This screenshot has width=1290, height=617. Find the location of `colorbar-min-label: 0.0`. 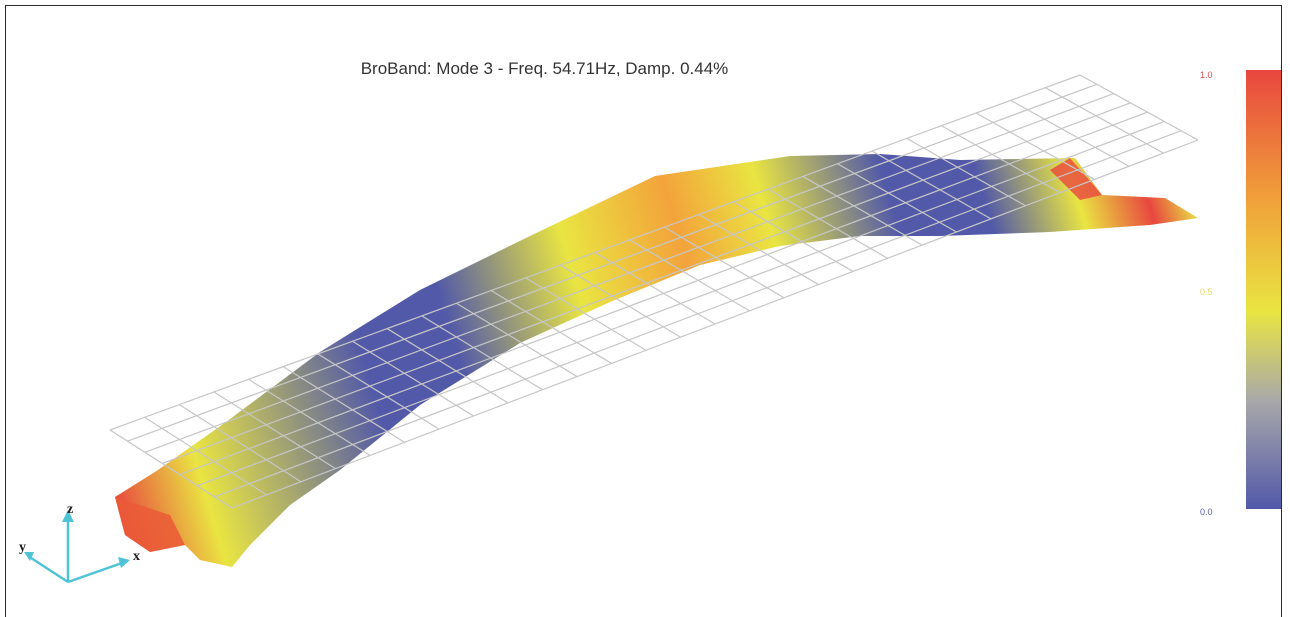

colorbar-min-label: 0.0 is located at coordinates (1206, 512).